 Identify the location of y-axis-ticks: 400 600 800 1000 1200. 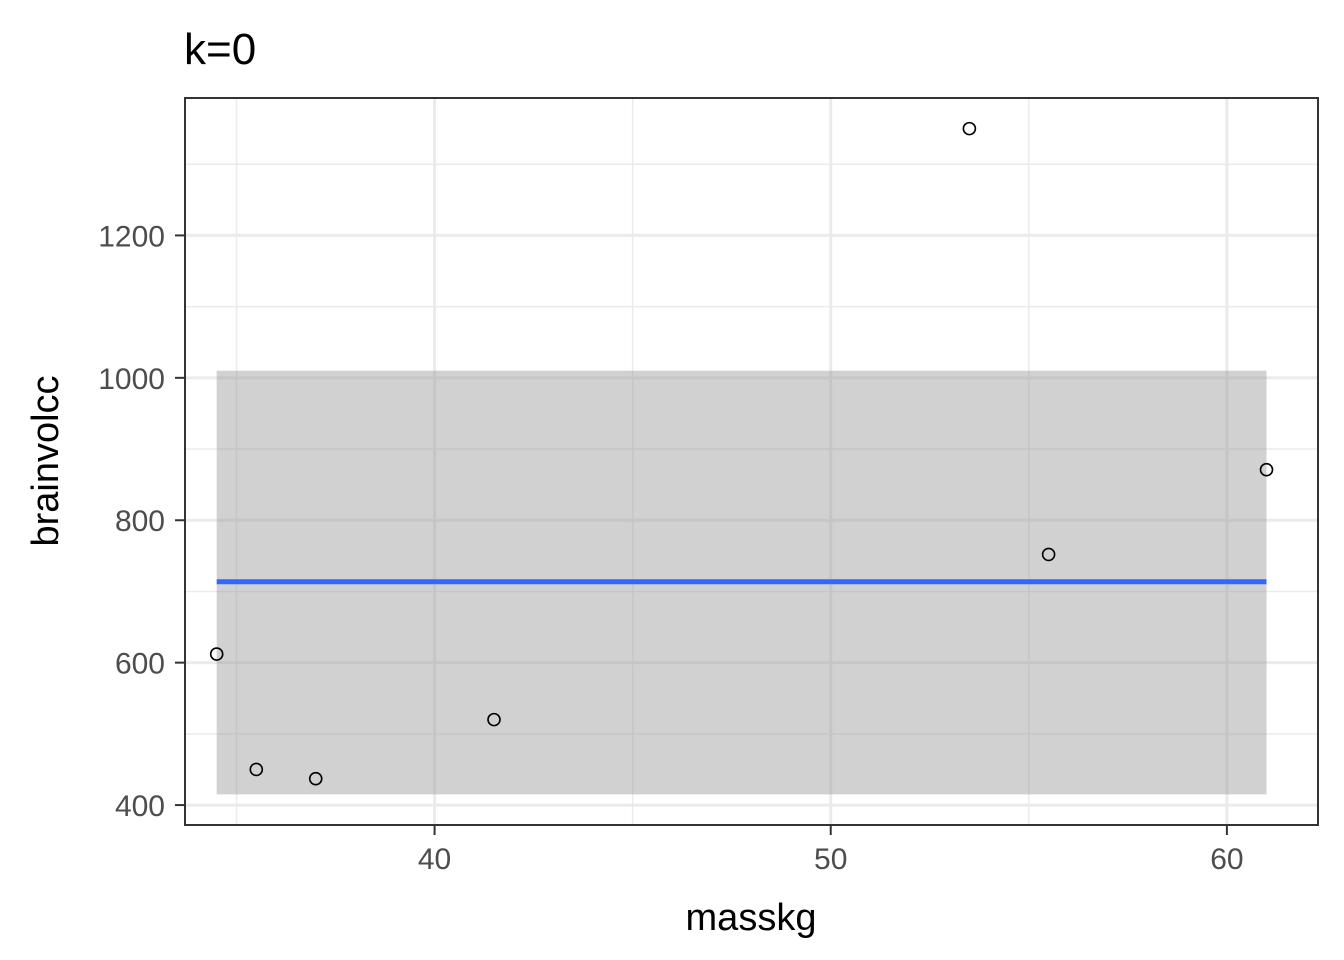
(141, 521).